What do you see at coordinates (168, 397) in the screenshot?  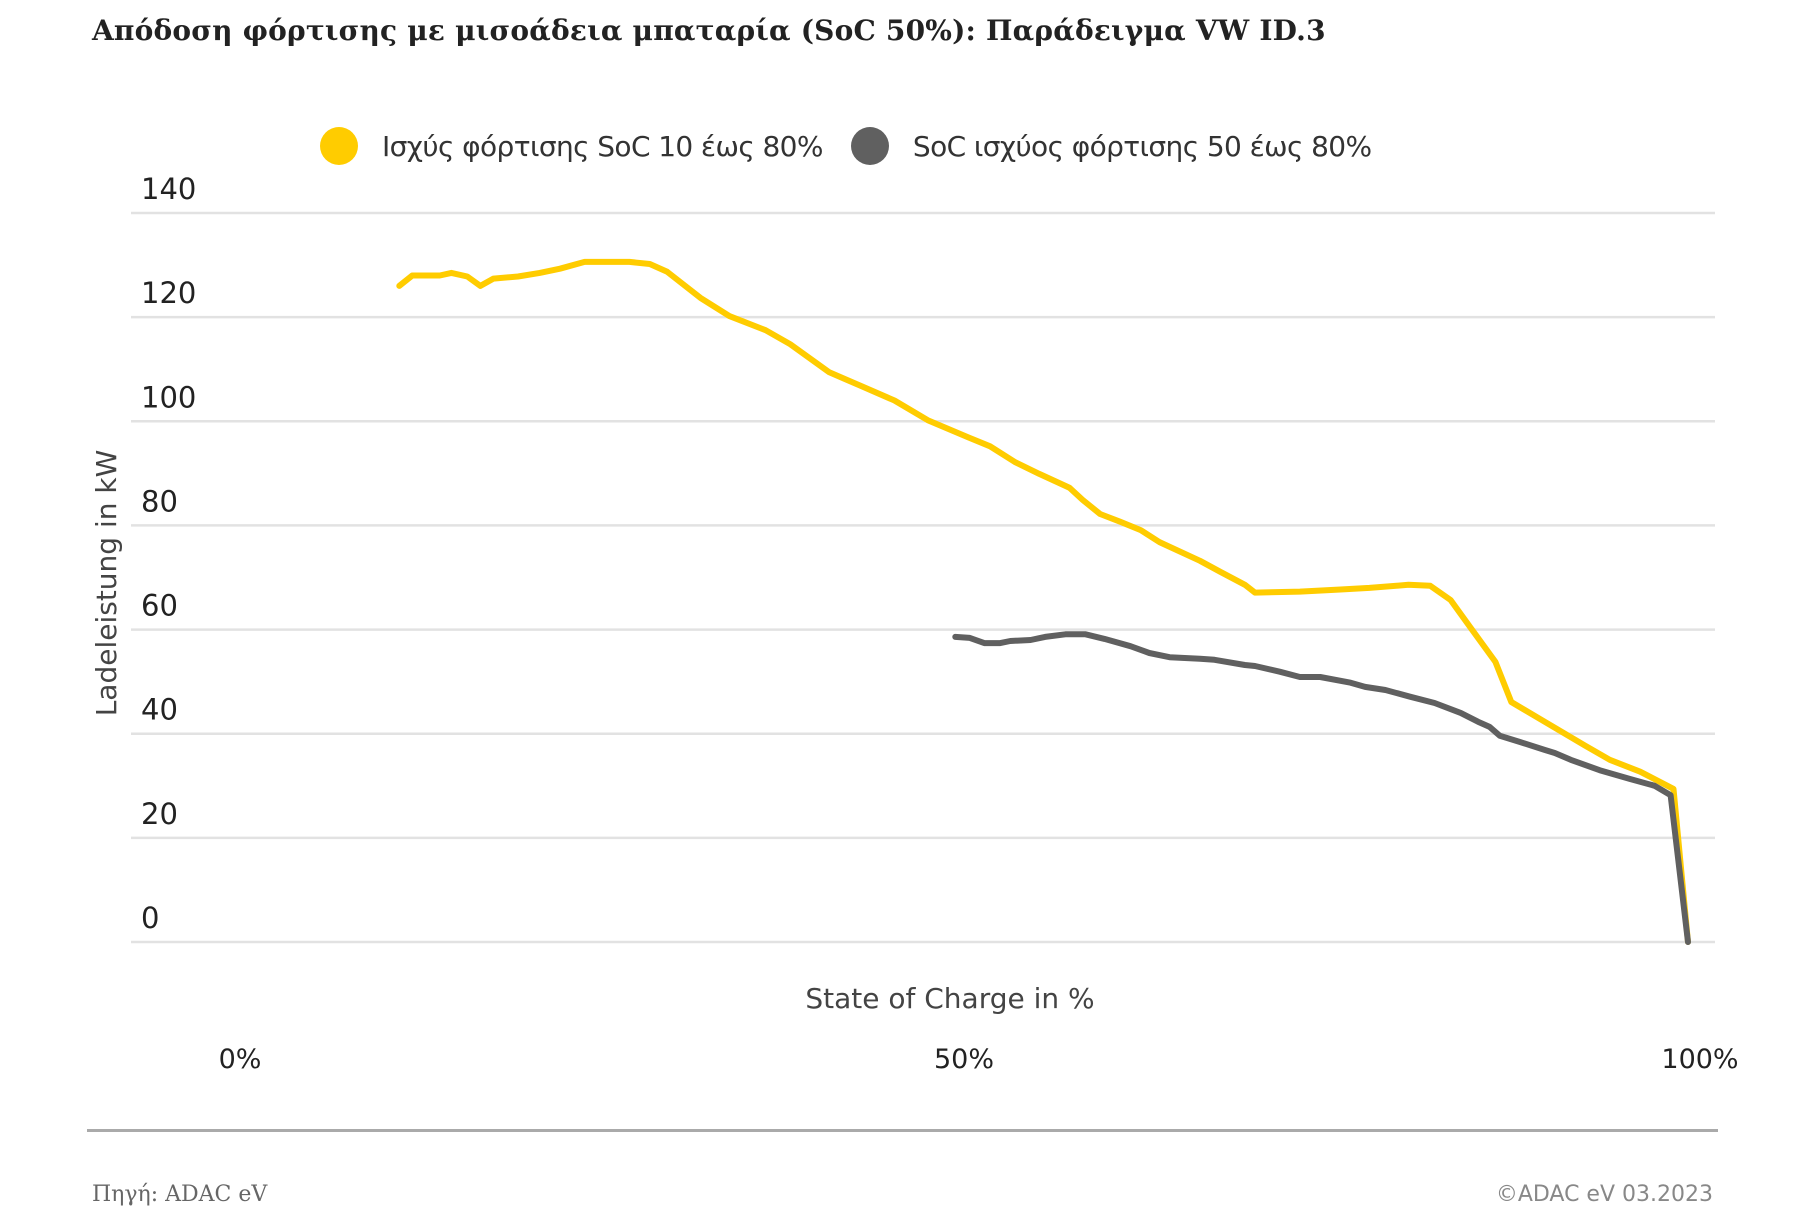 I see `y-tick-label: 100` at bounding box center [168, 397].